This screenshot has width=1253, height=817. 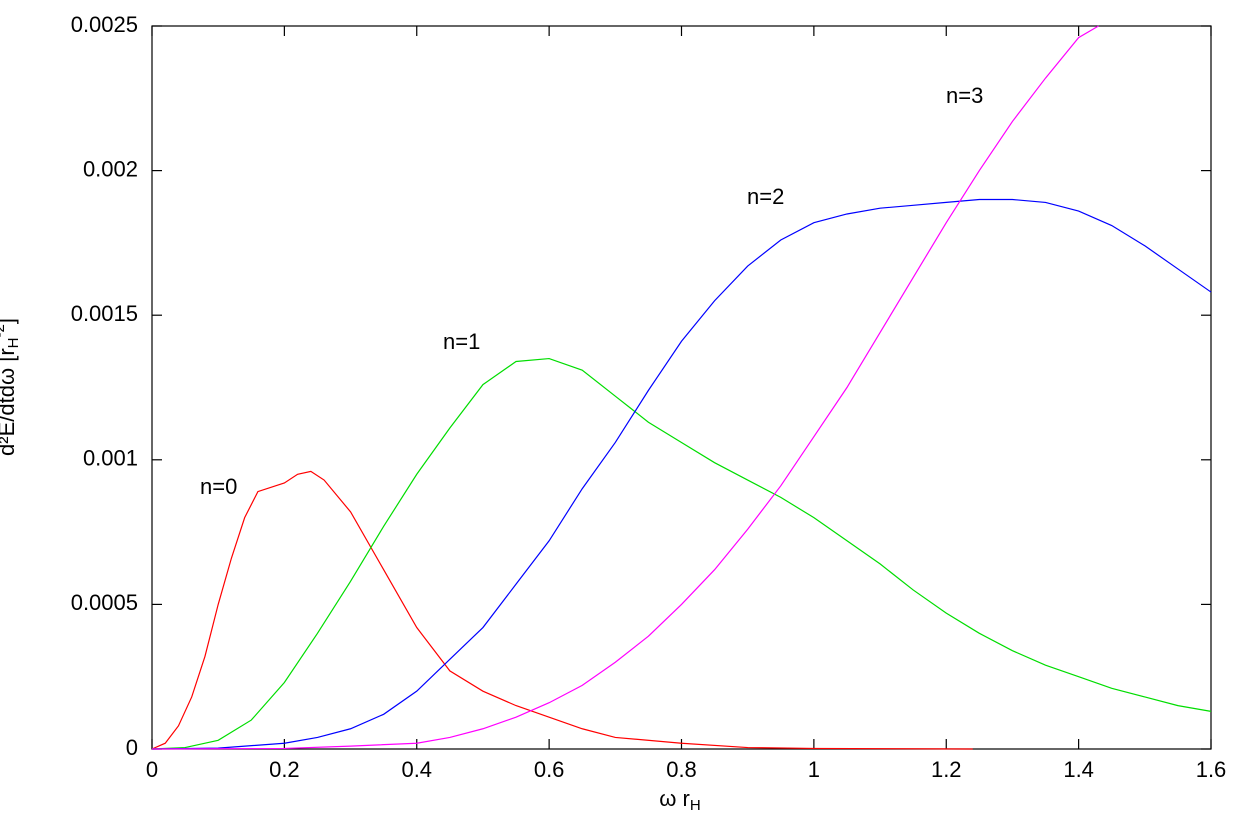 I want to click on y-tick-label: 0.001, so click(x=110, y=458).